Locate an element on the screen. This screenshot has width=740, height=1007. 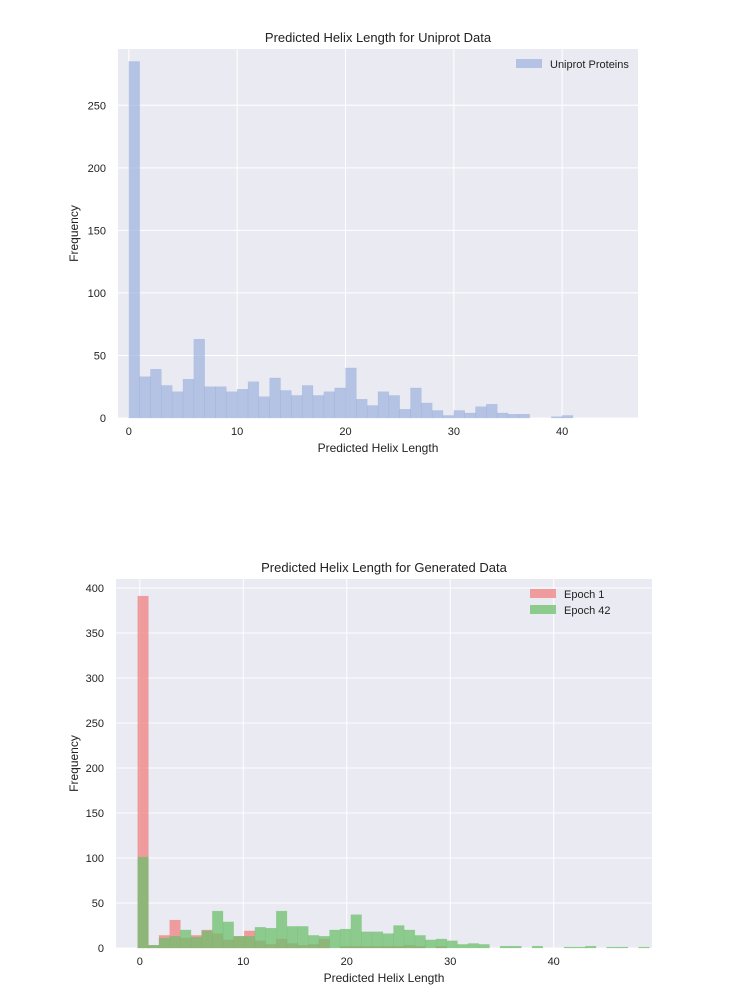
x-tick-label: 0 is located at coordinates (129, 432).